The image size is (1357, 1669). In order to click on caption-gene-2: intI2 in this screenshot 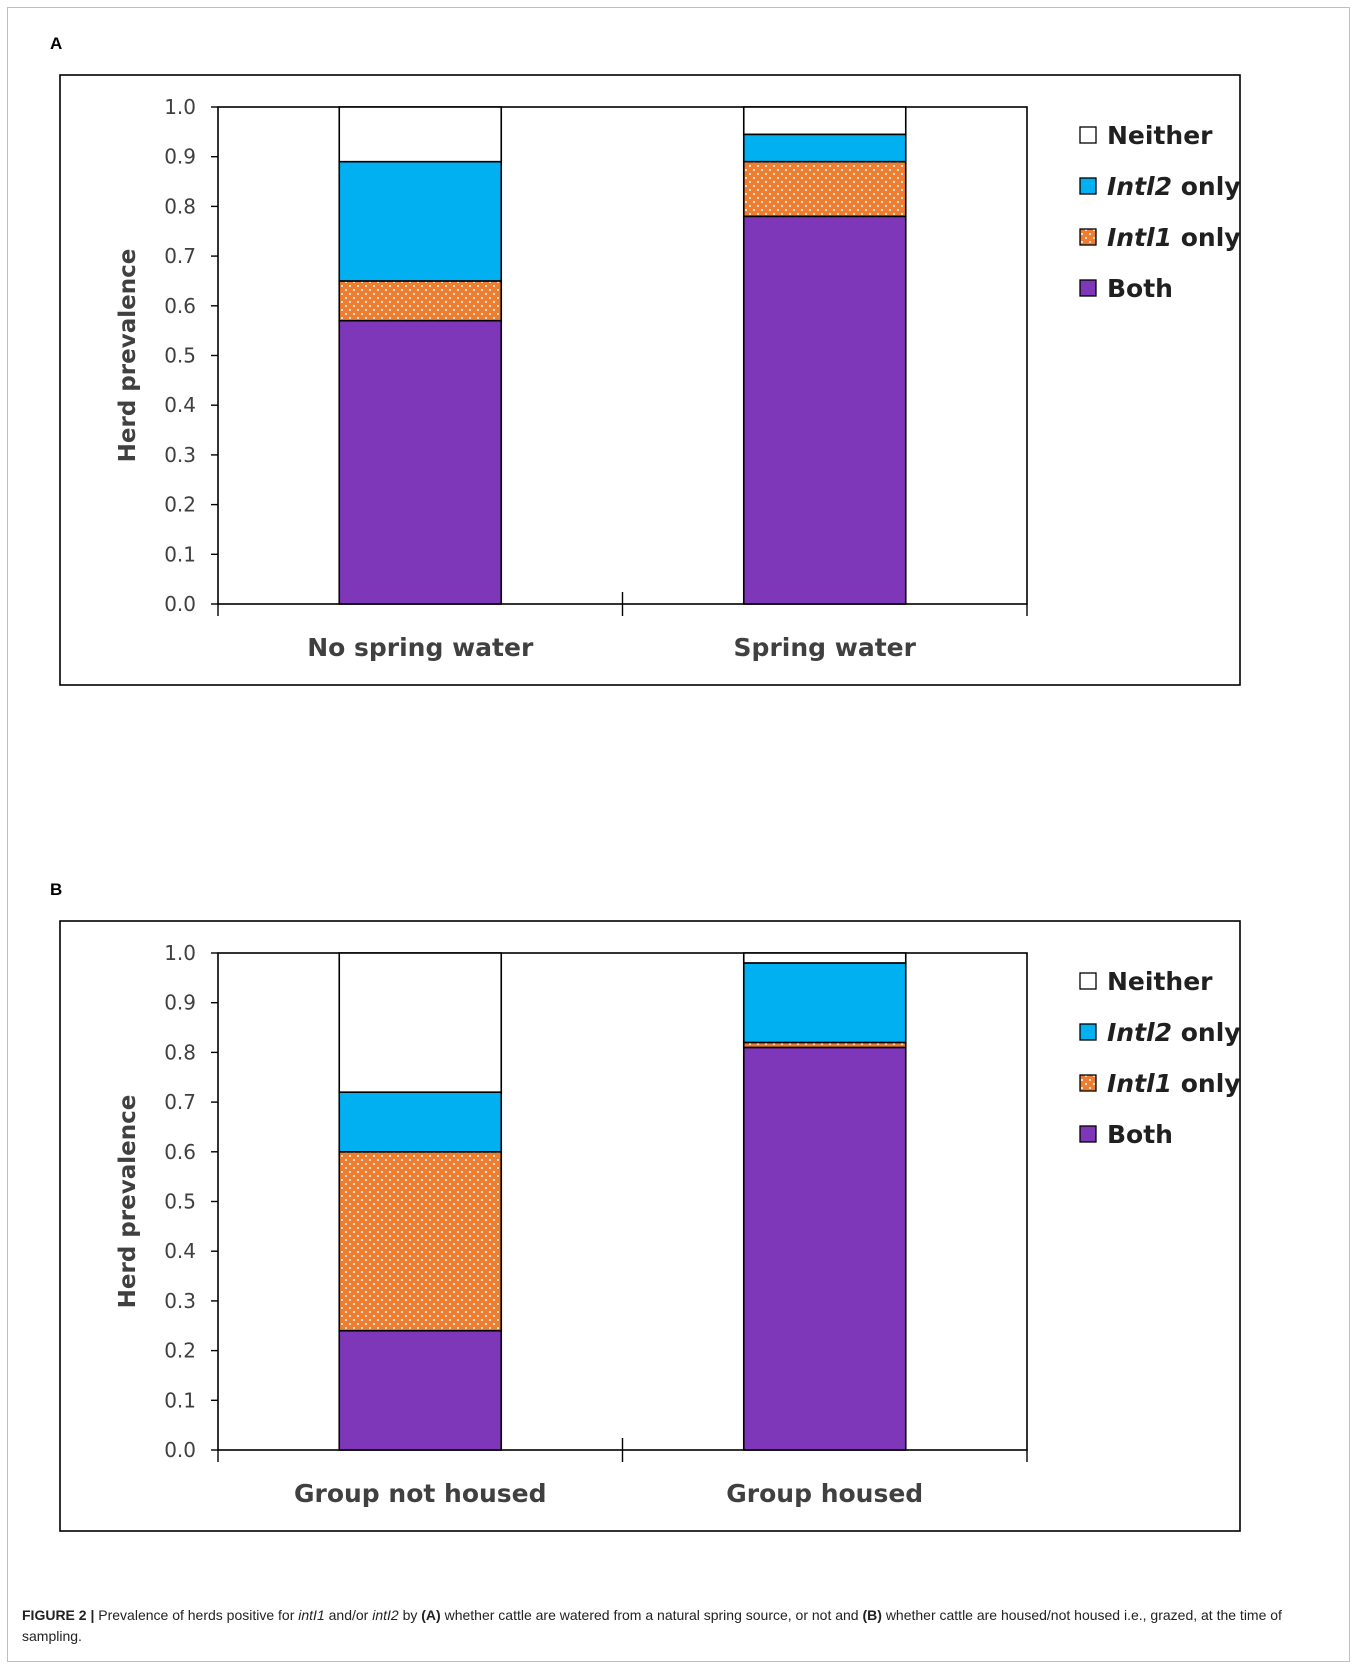, I will do `click(385, 1615)`.